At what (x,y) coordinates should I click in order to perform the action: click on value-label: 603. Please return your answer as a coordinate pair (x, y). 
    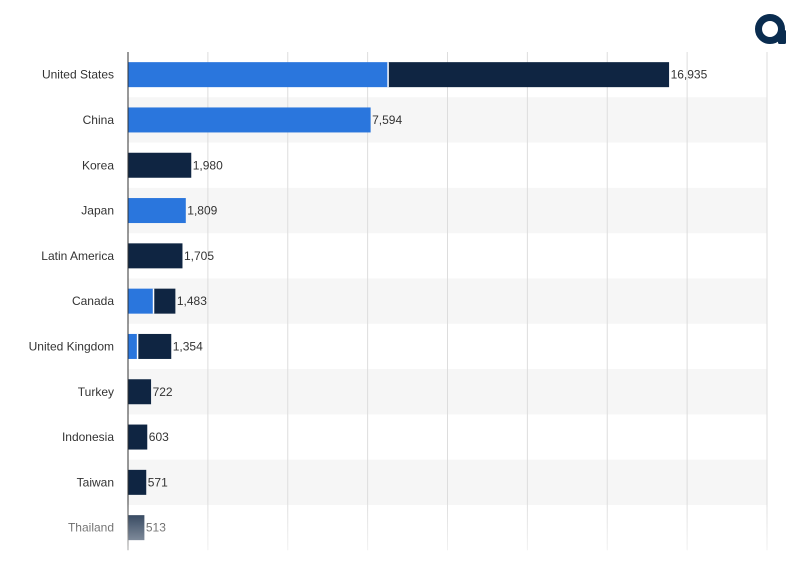
    Looking at the image, I should click on (159, 437).